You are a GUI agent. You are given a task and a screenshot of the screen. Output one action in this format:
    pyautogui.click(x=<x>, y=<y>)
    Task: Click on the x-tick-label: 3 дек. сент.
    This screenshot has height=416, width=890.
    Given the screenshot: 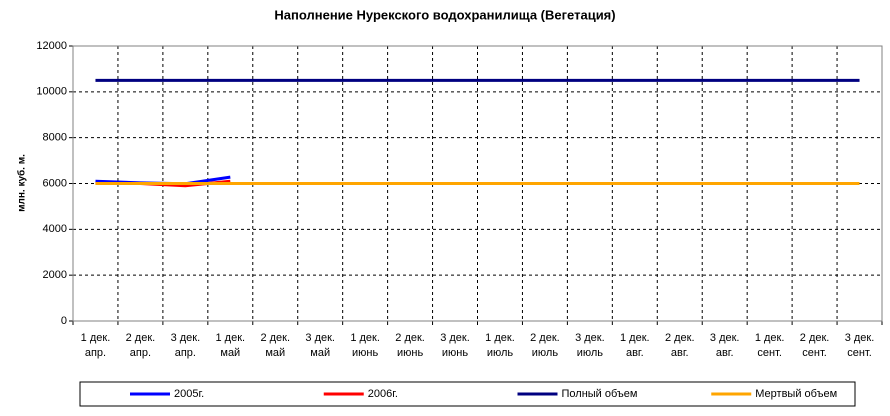 What is the action you would take?
    pyautogui.click(x=859, y=345)
    